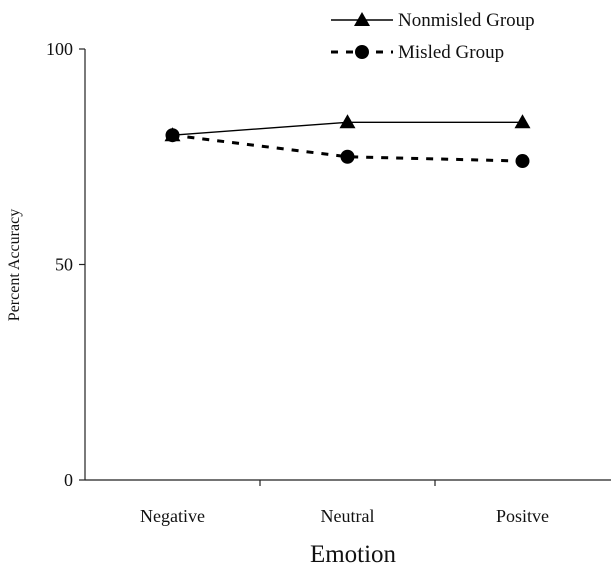 This screenshot has width=611, height=568. I want to click on y-tick-label: 0, so click(68, 480).